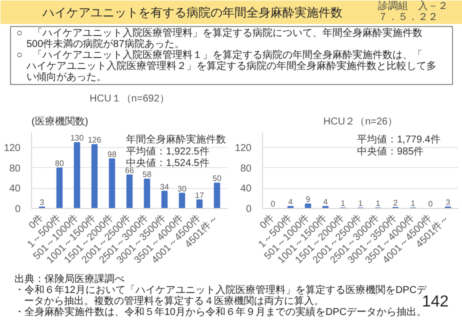  I want to click on text: ハイケアユニットを有する病院の年間全身麻酔実施件数, so click(191, 13).